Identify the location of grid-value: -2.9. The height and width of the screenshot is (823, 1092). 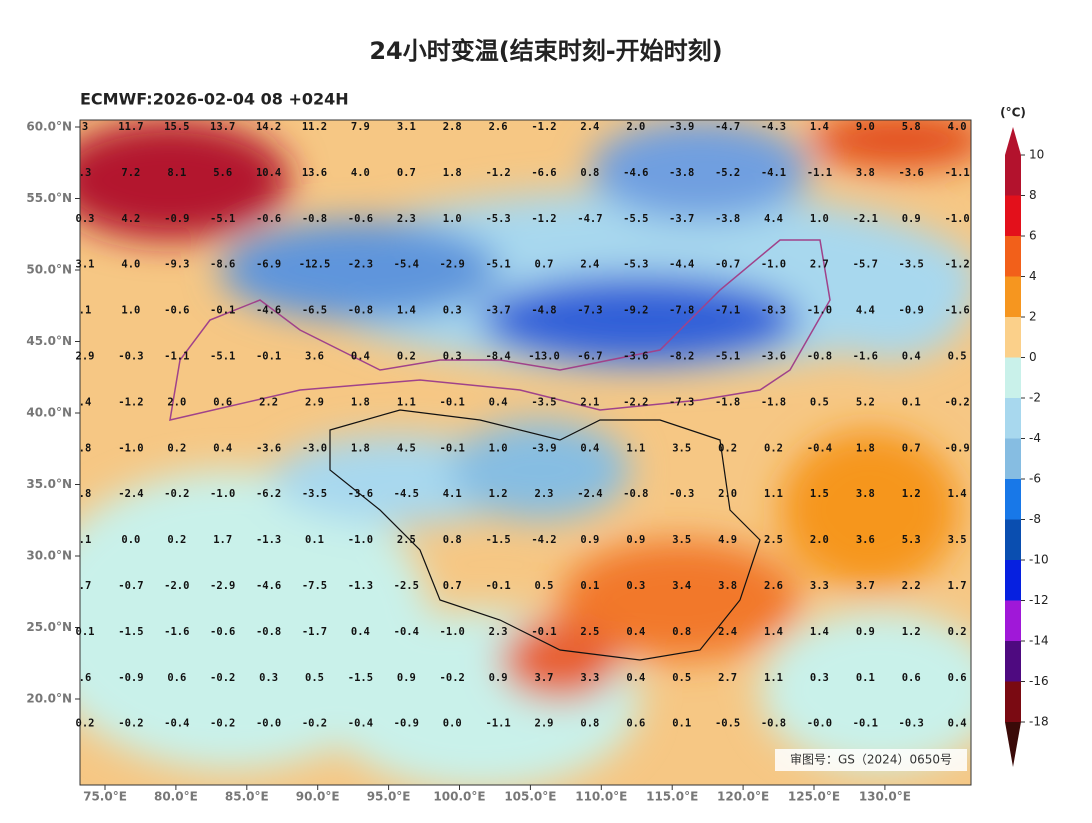
(452, 265).